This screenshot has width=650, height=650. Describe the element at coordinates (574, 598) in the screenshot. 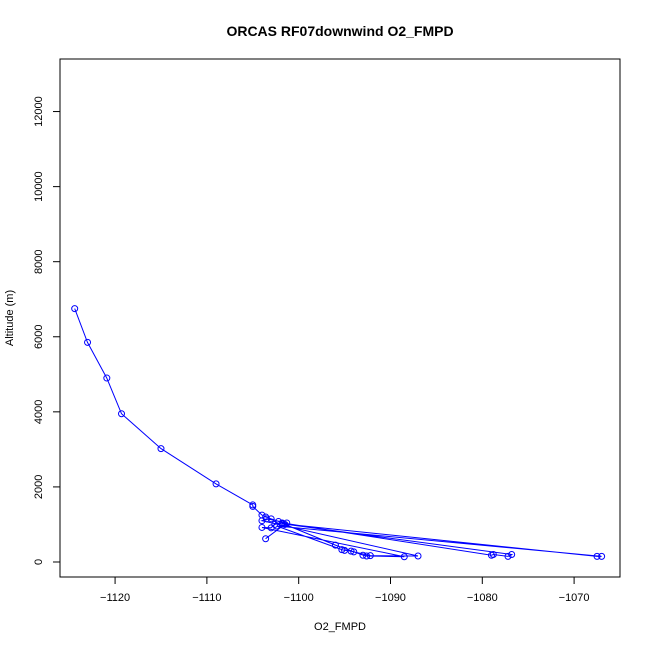

I see `x-tick-label: −1070` at that location.